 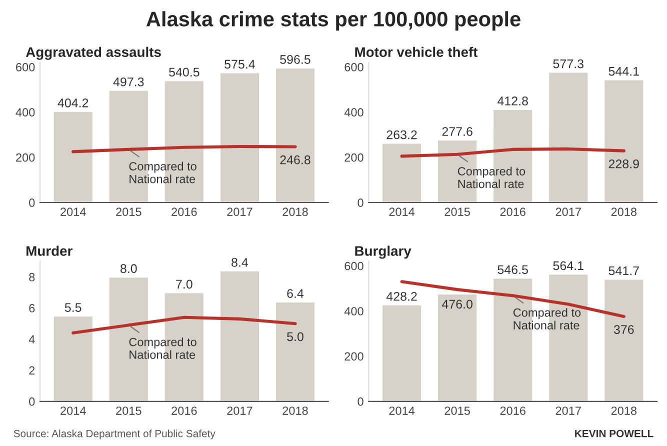 I want to click on data-label: 497.3, so click(x=128, y=81).